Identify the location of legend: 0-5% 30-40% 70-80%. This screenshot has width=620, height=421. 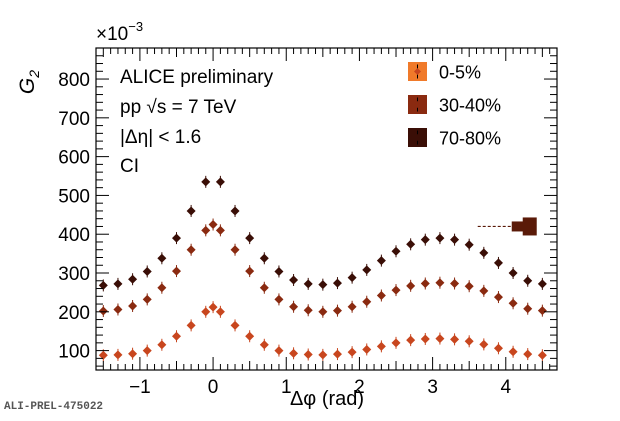
(454, 105).